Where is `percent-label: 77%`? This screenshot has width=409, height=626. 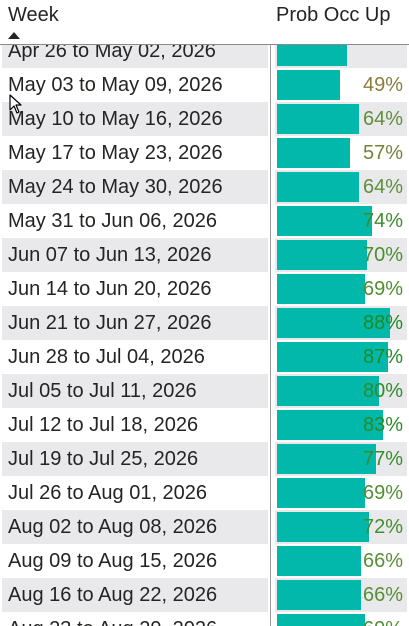 percent-label: 77% is located at coordinates (382, 459).